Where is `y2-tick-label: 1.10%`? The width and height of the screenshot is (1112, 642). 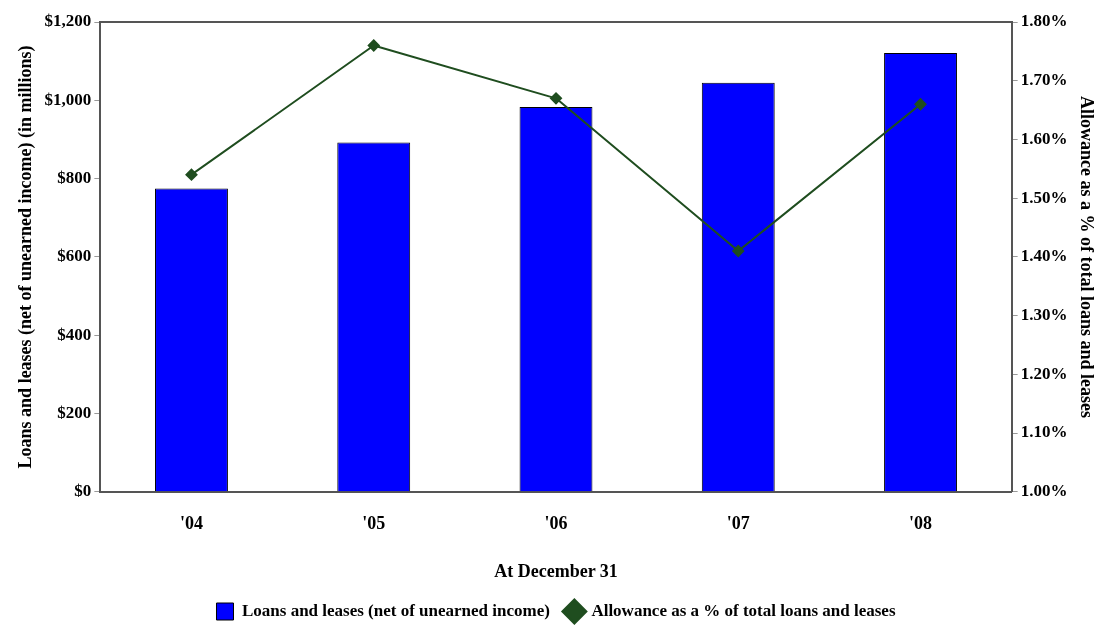 y2-tick-label: 1.10% is located at coordinates (1044, 432).